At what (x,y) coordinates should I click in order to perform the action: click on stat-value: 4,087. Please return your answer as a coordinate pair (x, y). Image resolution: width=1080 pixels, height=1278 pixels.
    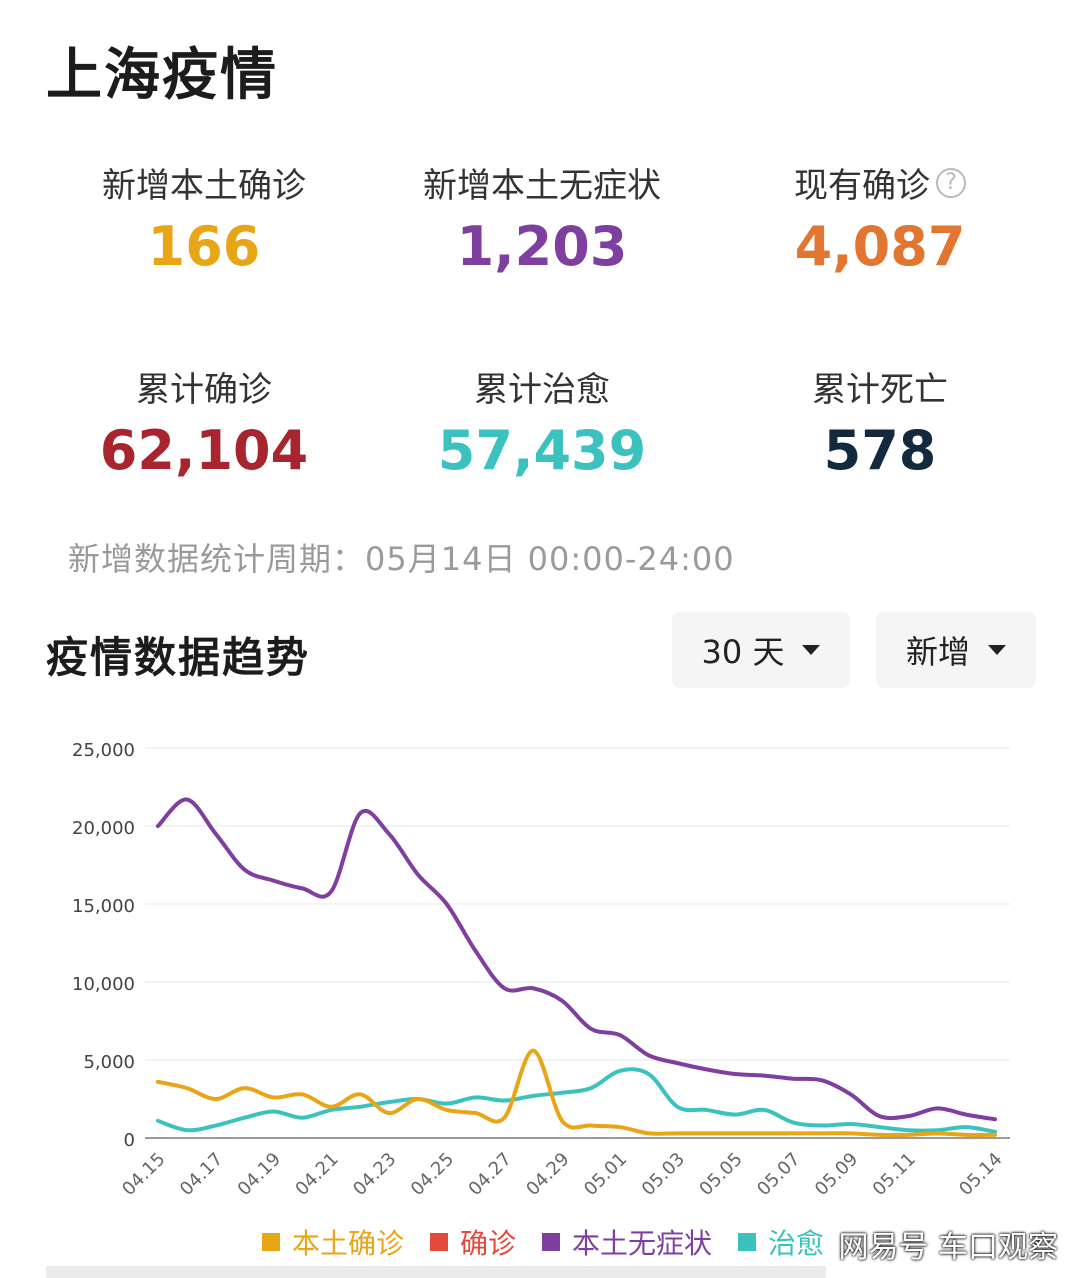
    Looking at the image, I should click on (880, 246).